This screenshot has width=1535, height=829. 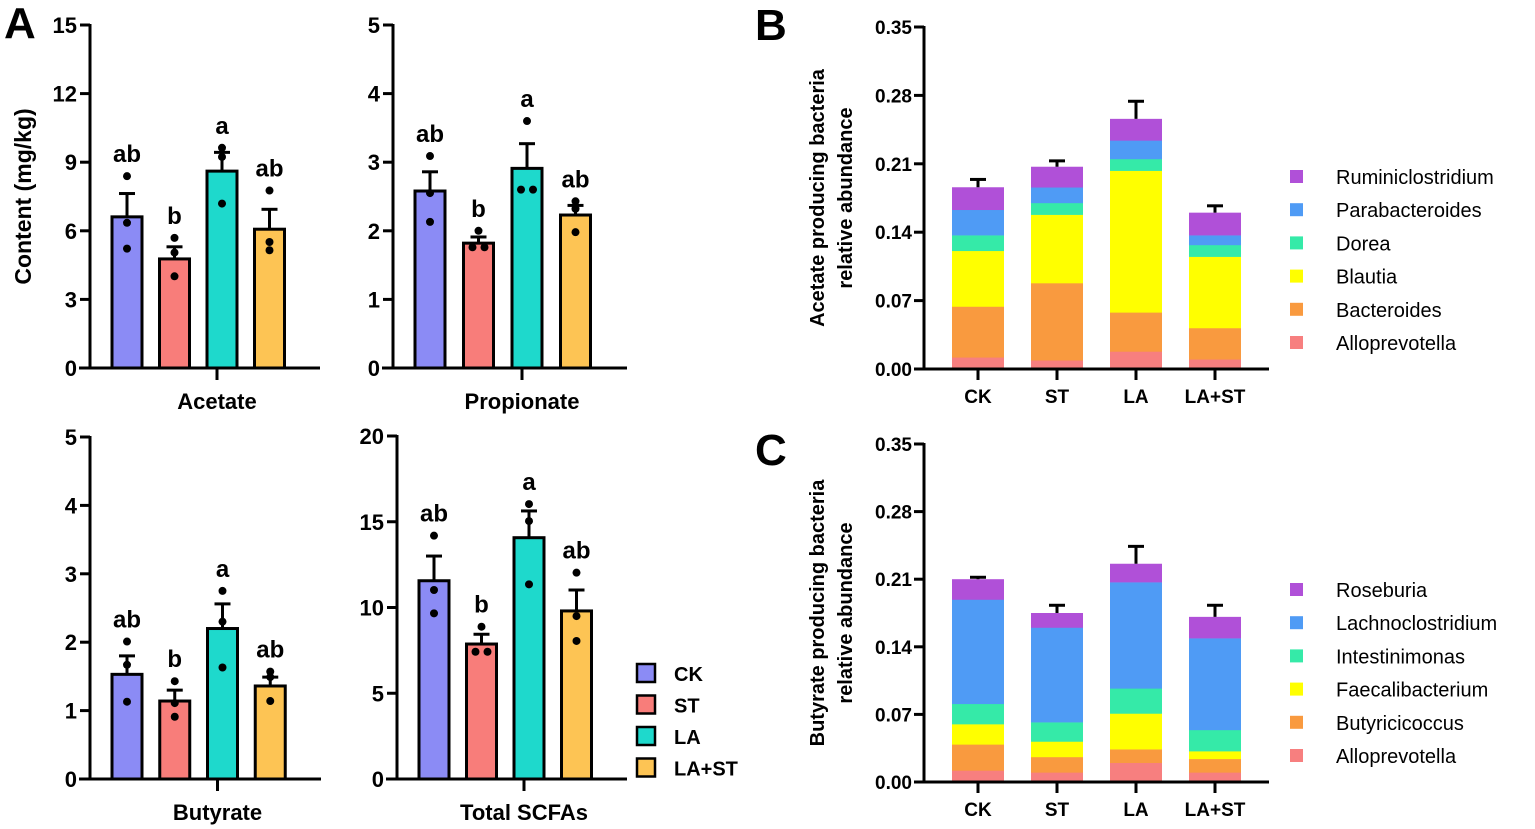 What do you see at coordinates (978, 332) in the screenshot?
I see `bar-segment-bacteroides` at bounding box center [978, 332].